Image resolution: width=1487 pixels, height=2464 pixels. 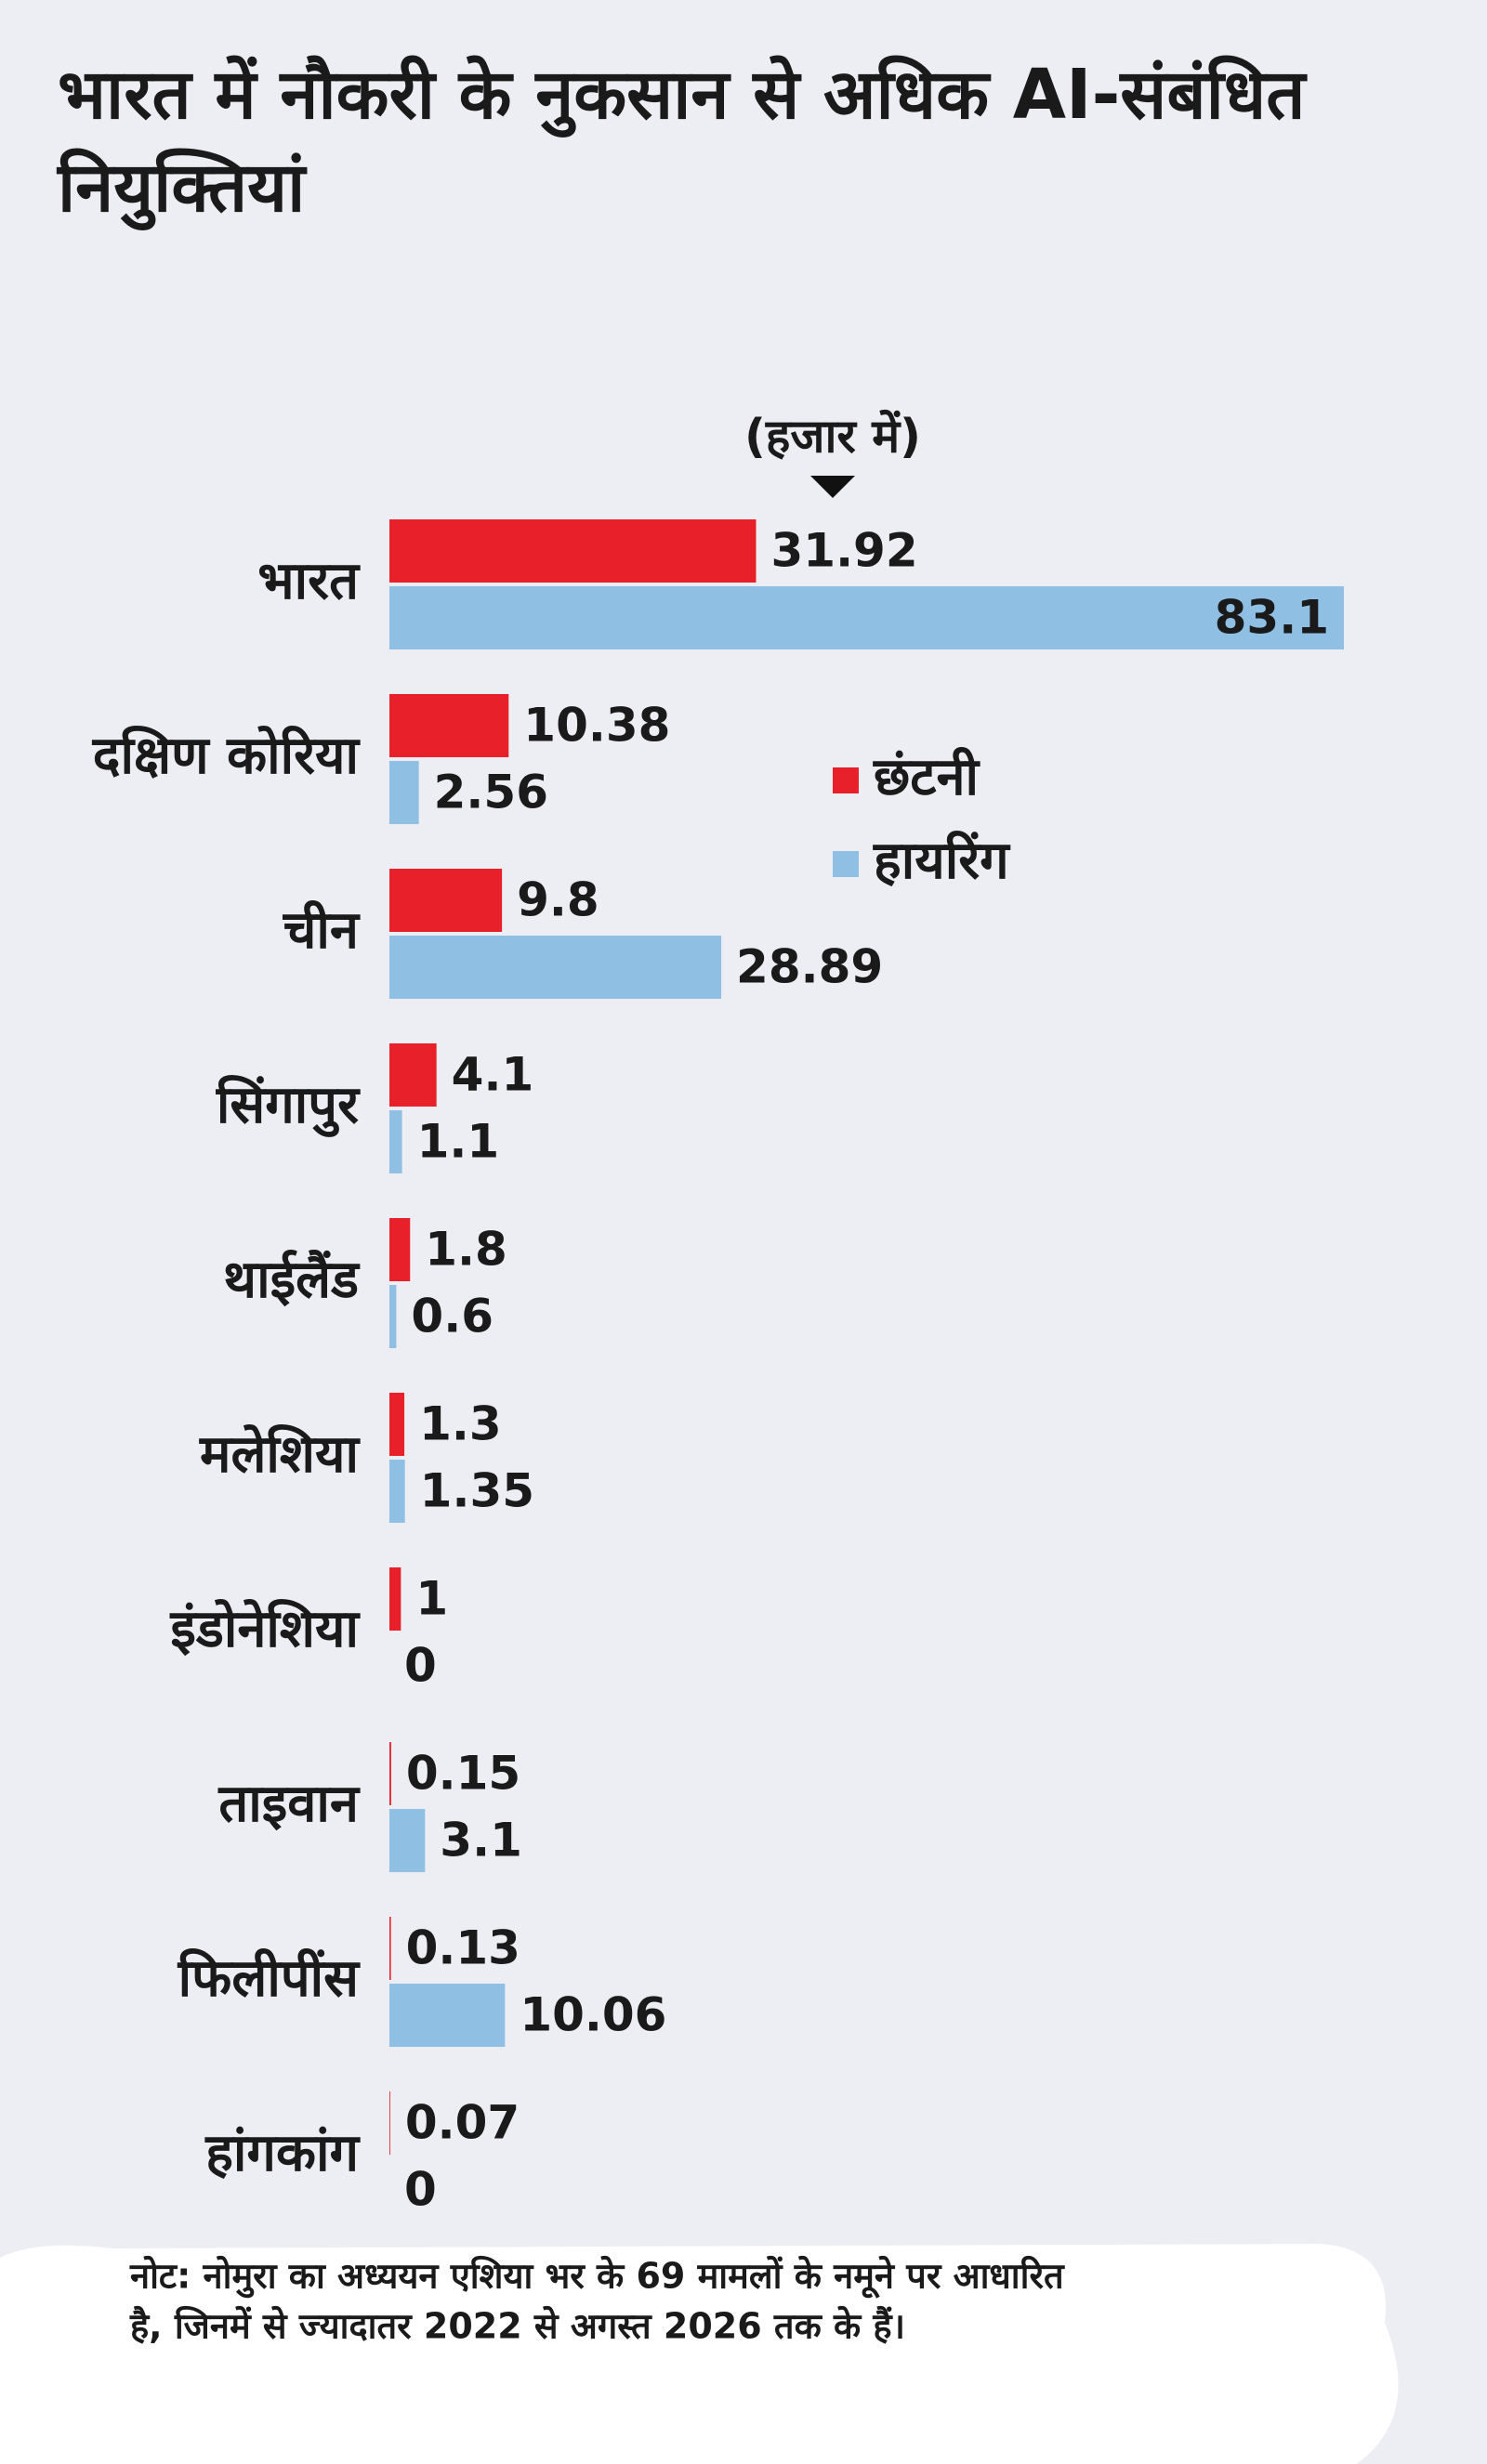 What do you see at coordinates (265, 1628) in the screenshot?
I see `category-label: इंडोनेशिया` at bounding box center [265, 1628].